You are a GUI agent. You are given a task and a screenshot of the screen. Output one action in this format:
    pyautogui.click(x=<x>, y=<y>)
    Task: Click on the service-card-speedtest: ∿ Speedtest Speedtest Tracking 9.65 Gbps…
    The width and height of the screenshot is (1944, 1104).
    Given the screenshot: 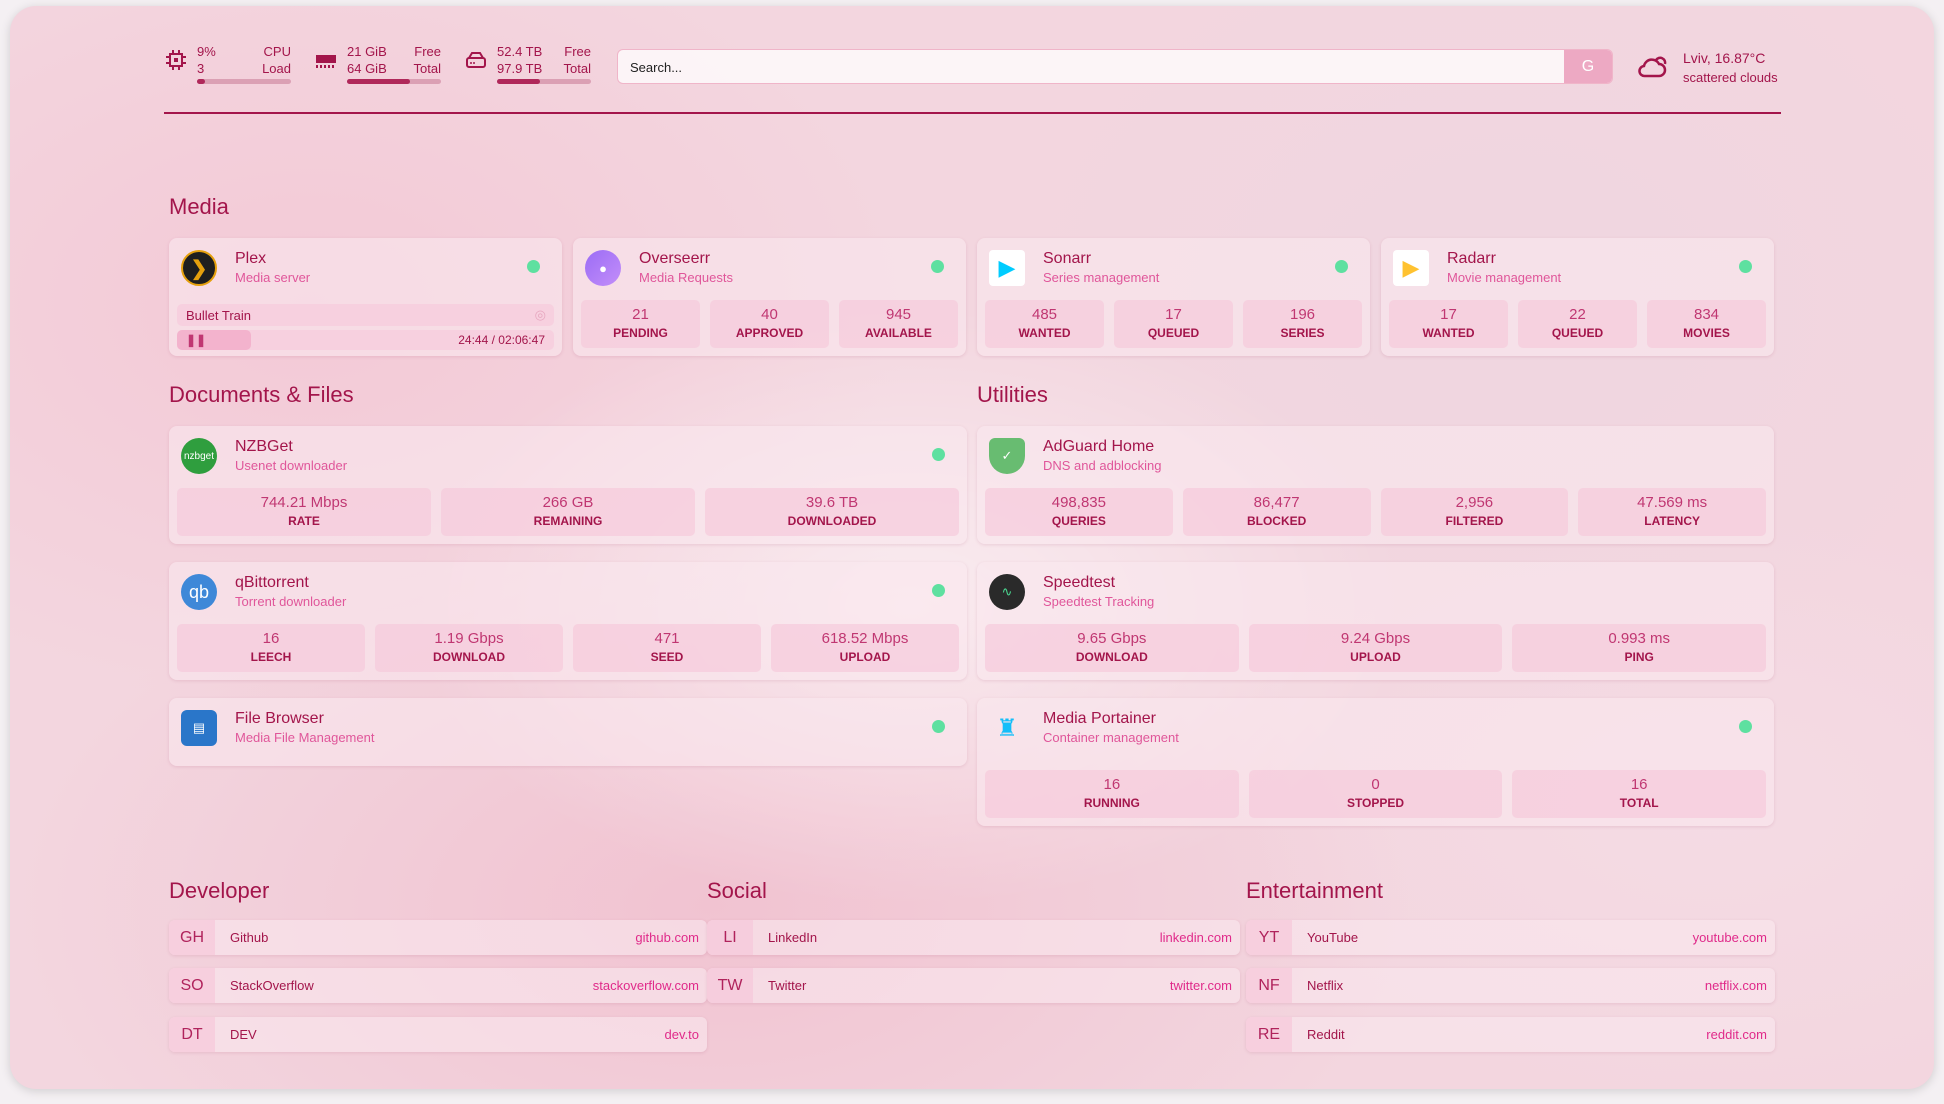 What is the action you would take?
    pyautogui.click(x=1375, y=621)
    